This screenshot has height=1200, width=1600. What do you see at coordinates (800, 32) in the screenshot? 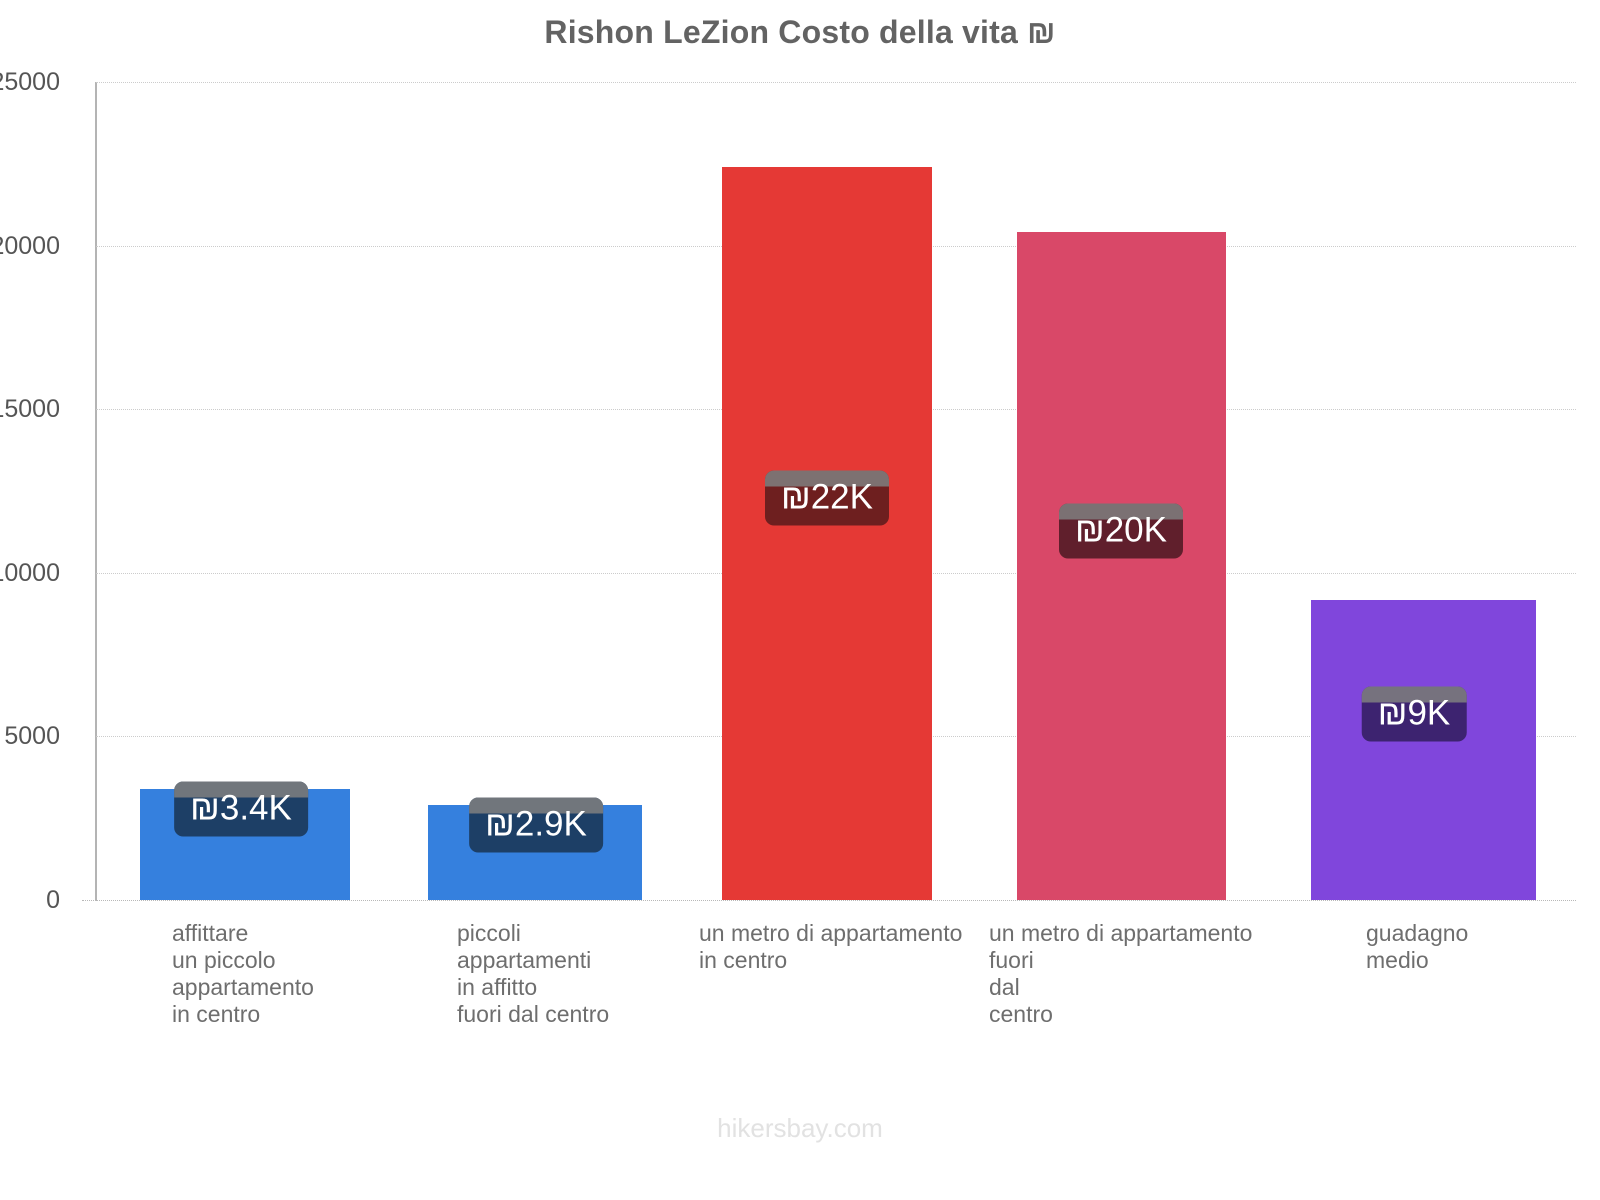
I see `chart-title: Rishon LeZion Costo della vita ₪` at bounding box center [800, 32].